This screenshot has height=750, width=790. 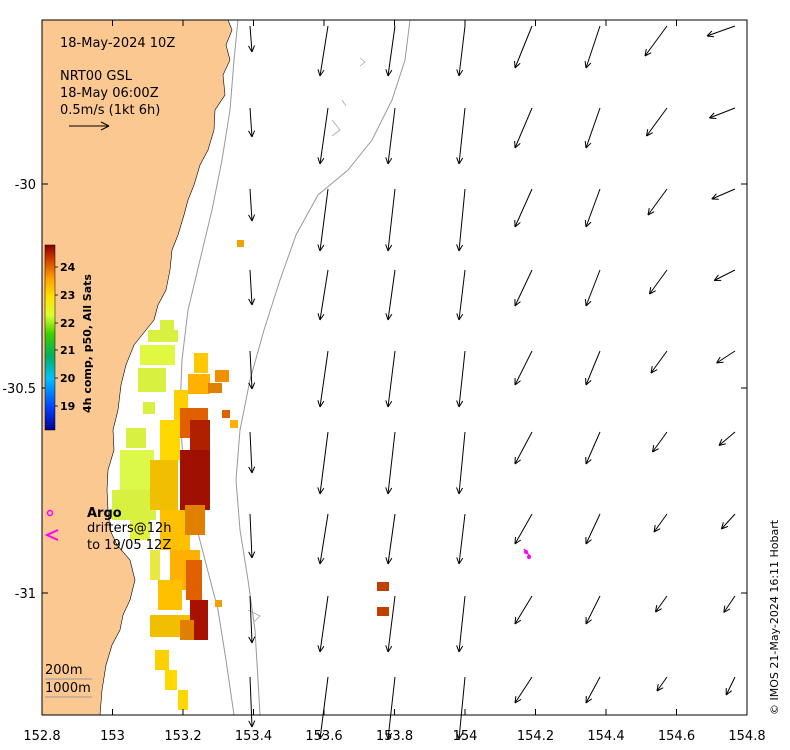 What do you see at coordinates (63, 670) in the screenshot?
I see `isobath-200-label: 200m` at bounding box center [63, 670].